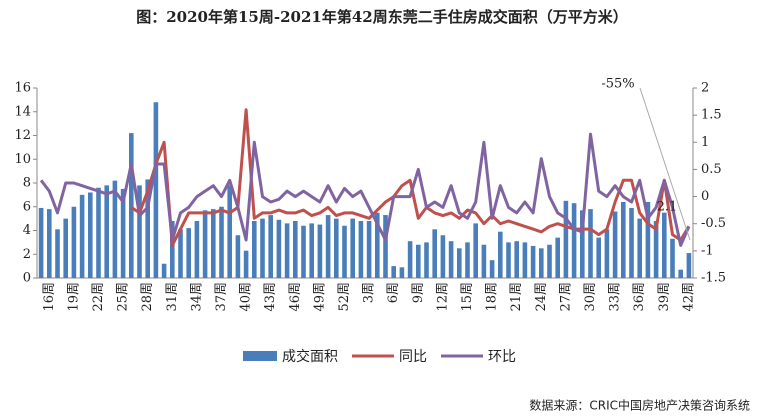  What do you see at coordinates (73, 297) in the screenshot?
I see `x-tick-label: 19周` at bounding box center [73, 297].